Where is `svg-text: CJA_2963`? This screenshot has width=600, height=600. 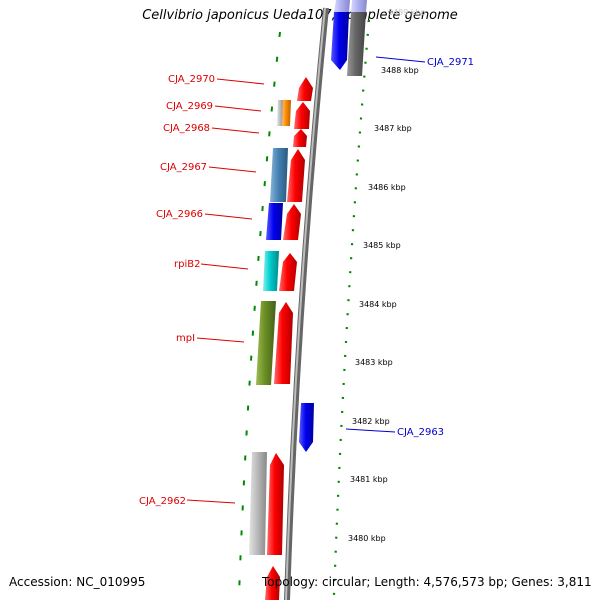
svg-text: CJA_2963 is located at coordinates (420, 432).